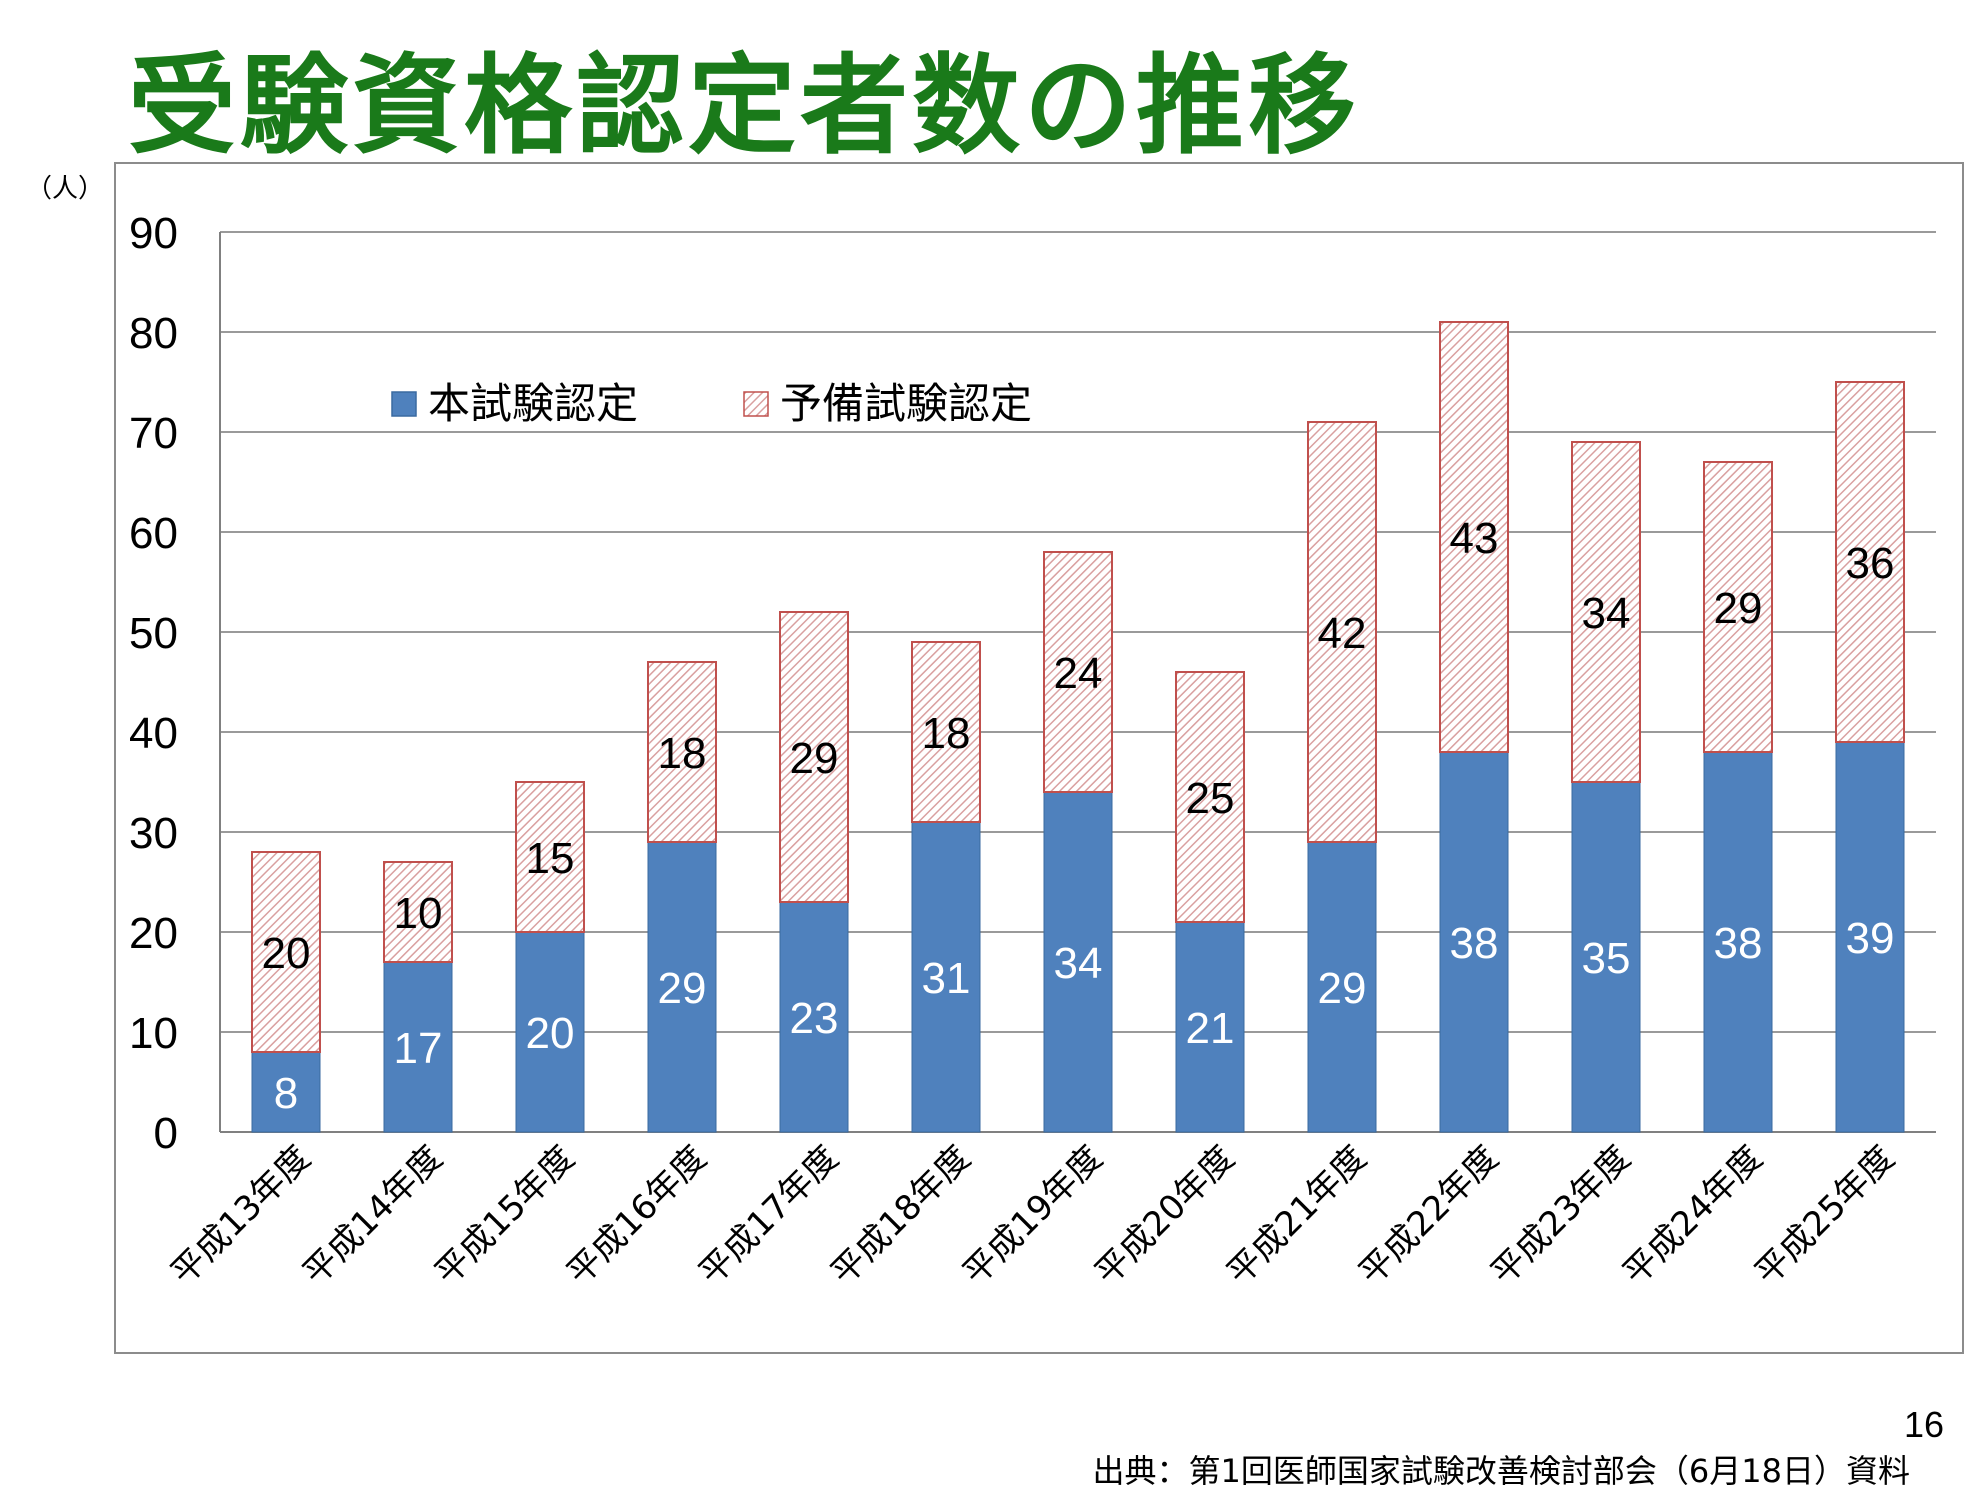  Describe the element at coordinates (166, 1133) in the screenshot. I see `y-tick-label: 0` at that location.